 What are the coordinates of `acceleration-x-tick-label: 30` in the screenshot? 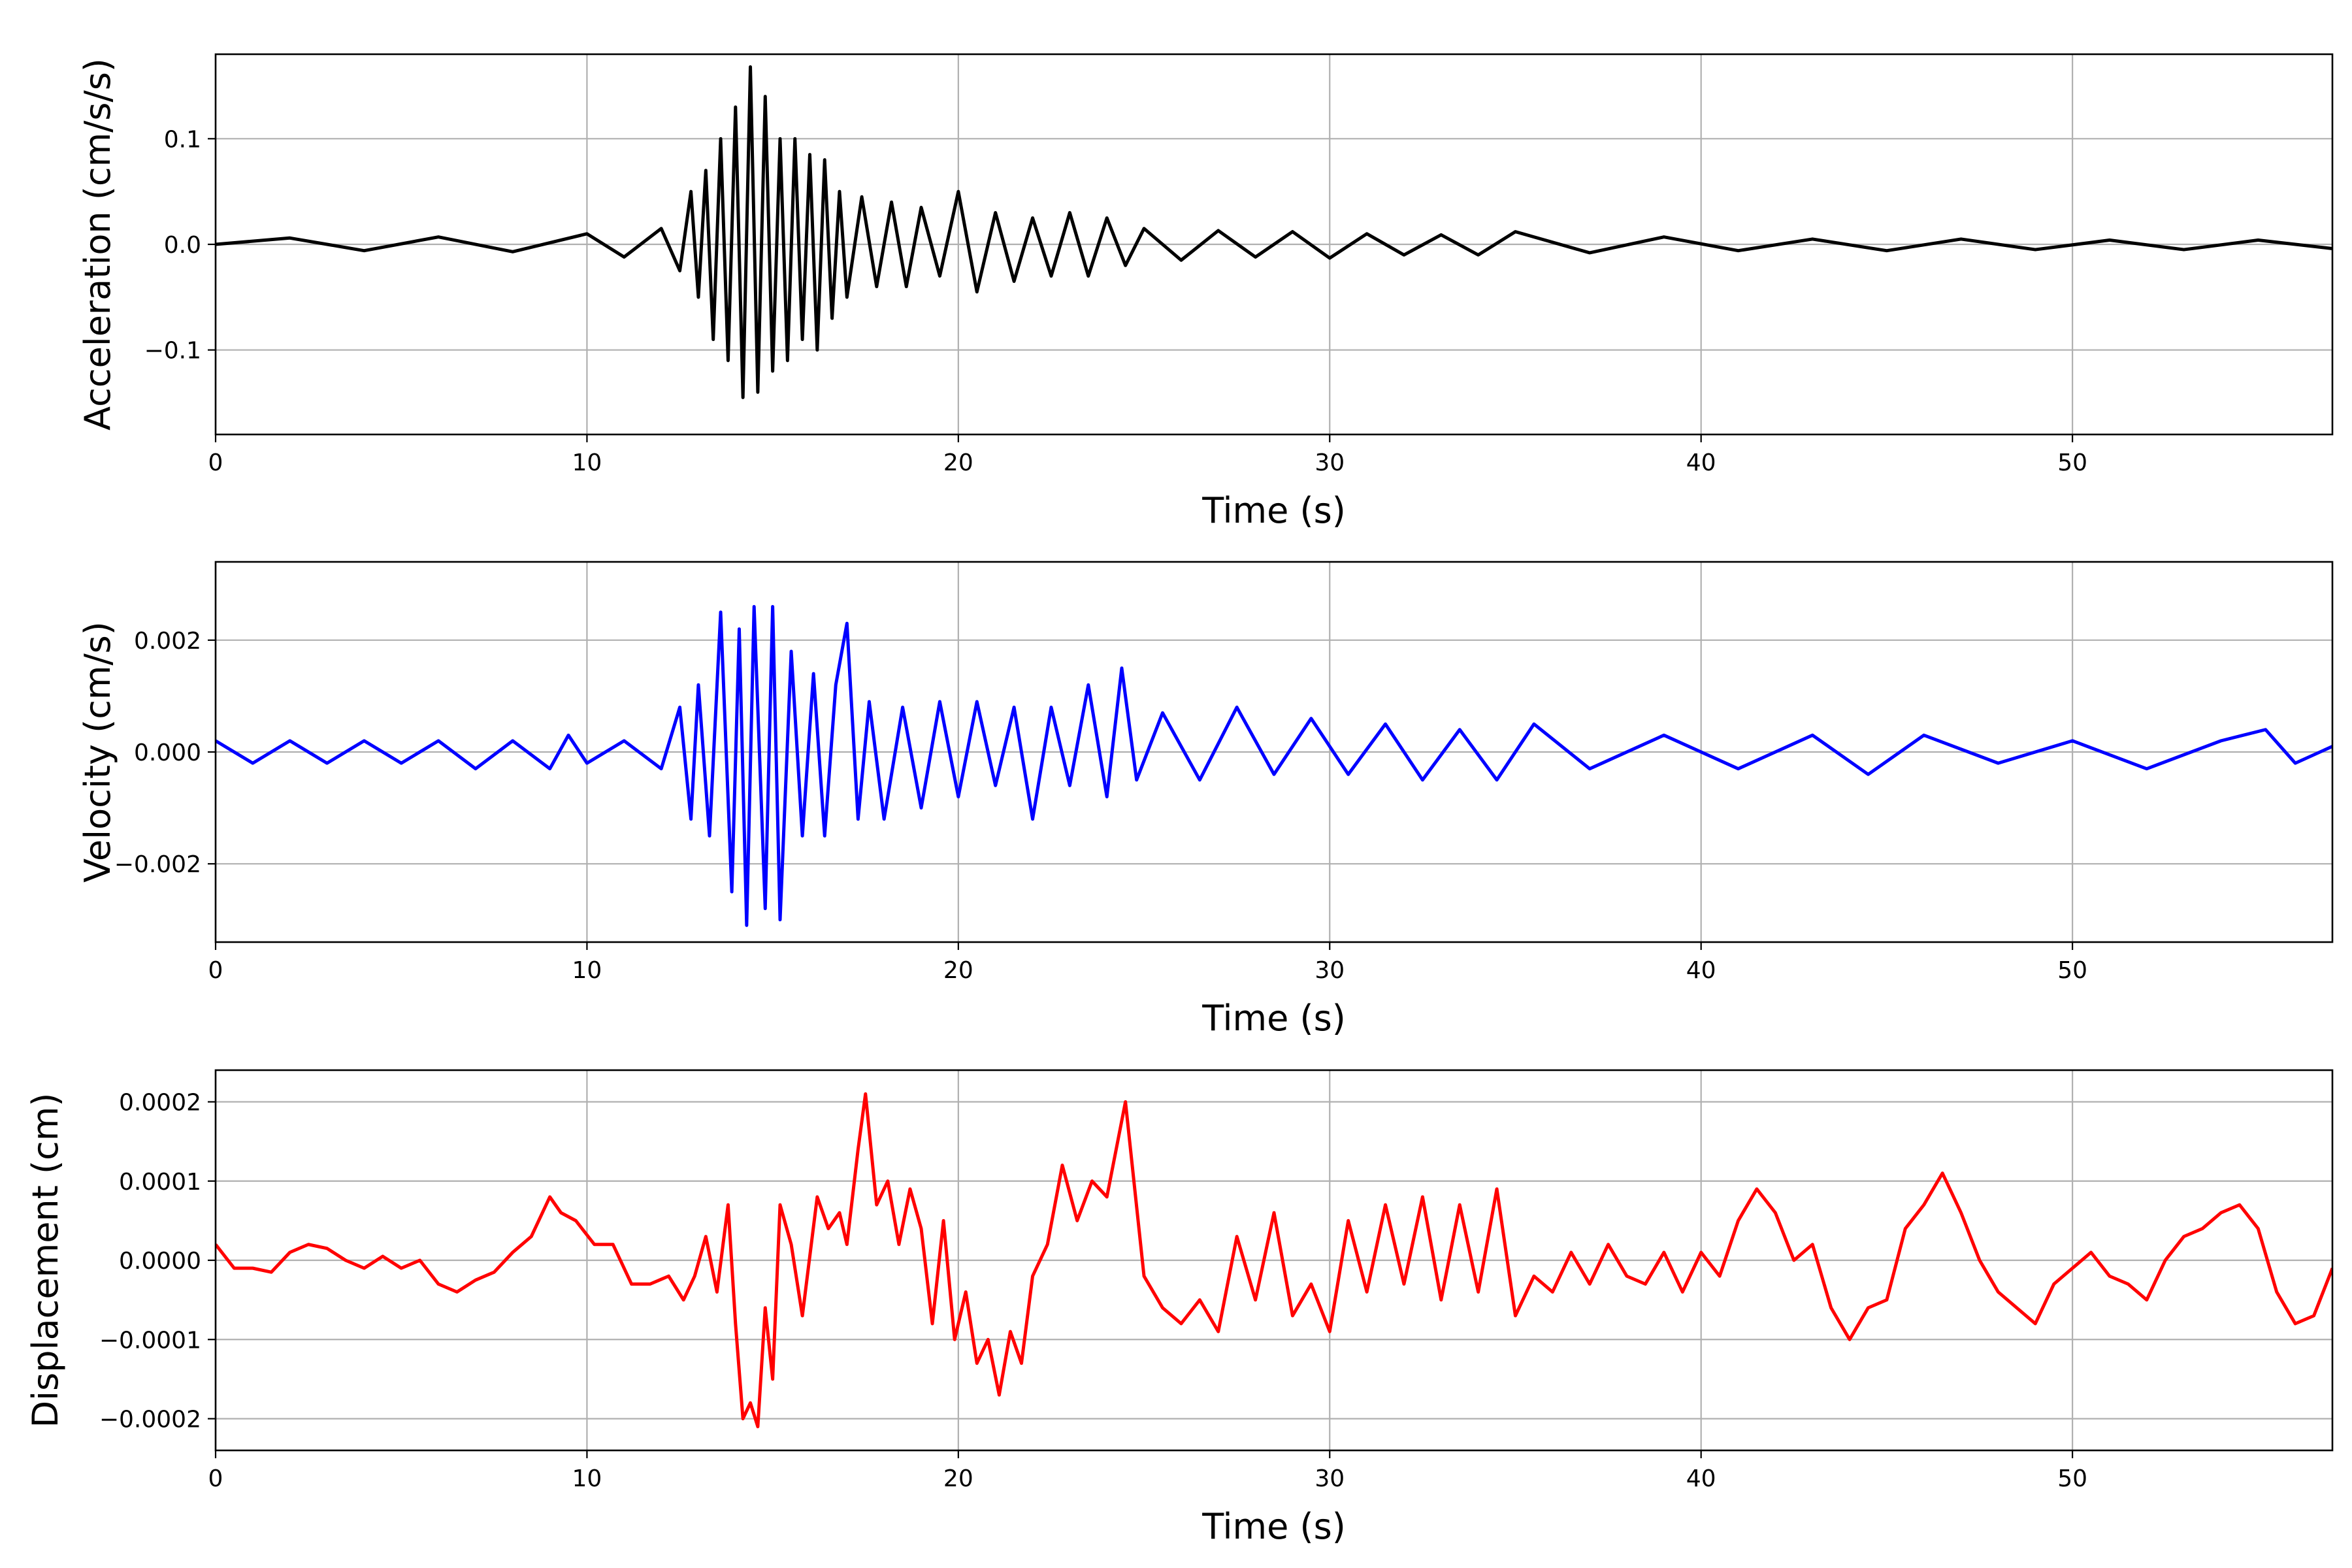 It's located at (1330, 462).